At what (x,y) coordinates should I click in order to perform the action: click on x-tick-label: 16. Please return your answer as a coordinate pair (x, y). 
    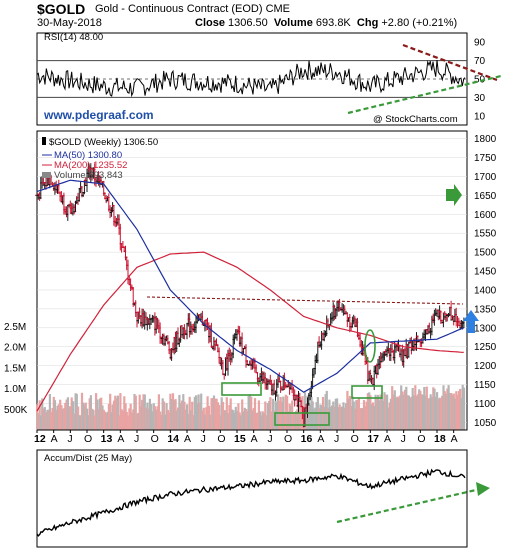
    Looking at the image, I should click on (307, 439).